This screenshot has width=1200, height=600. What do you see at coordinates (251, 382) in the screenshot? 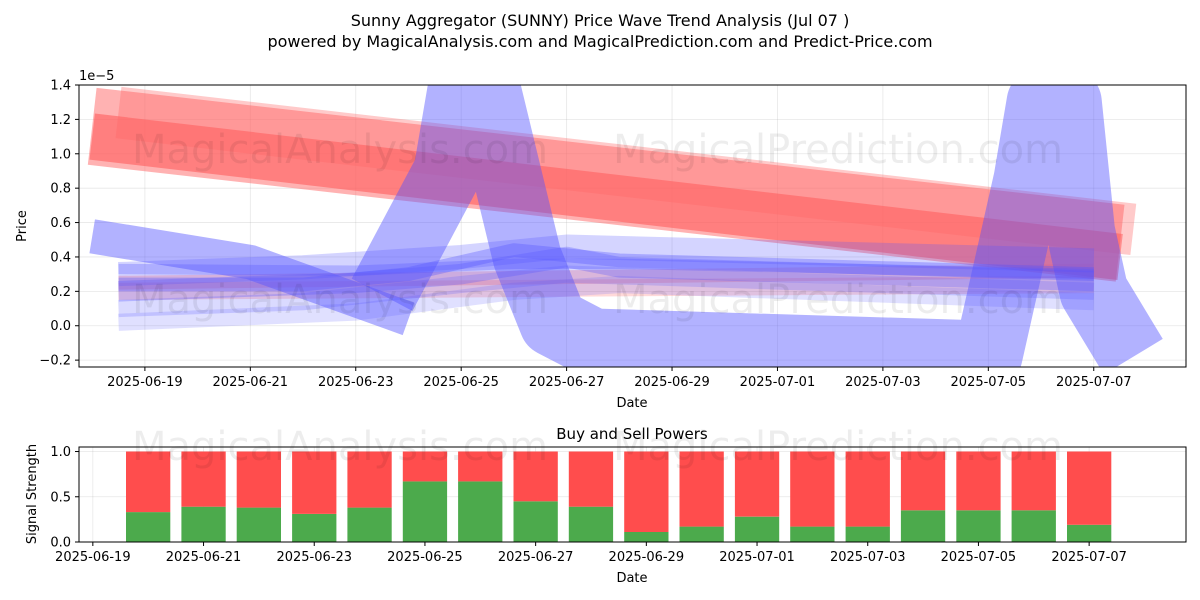
I see `price-x-tick-label: 2025-06-21` at bounding box center [251, 382].